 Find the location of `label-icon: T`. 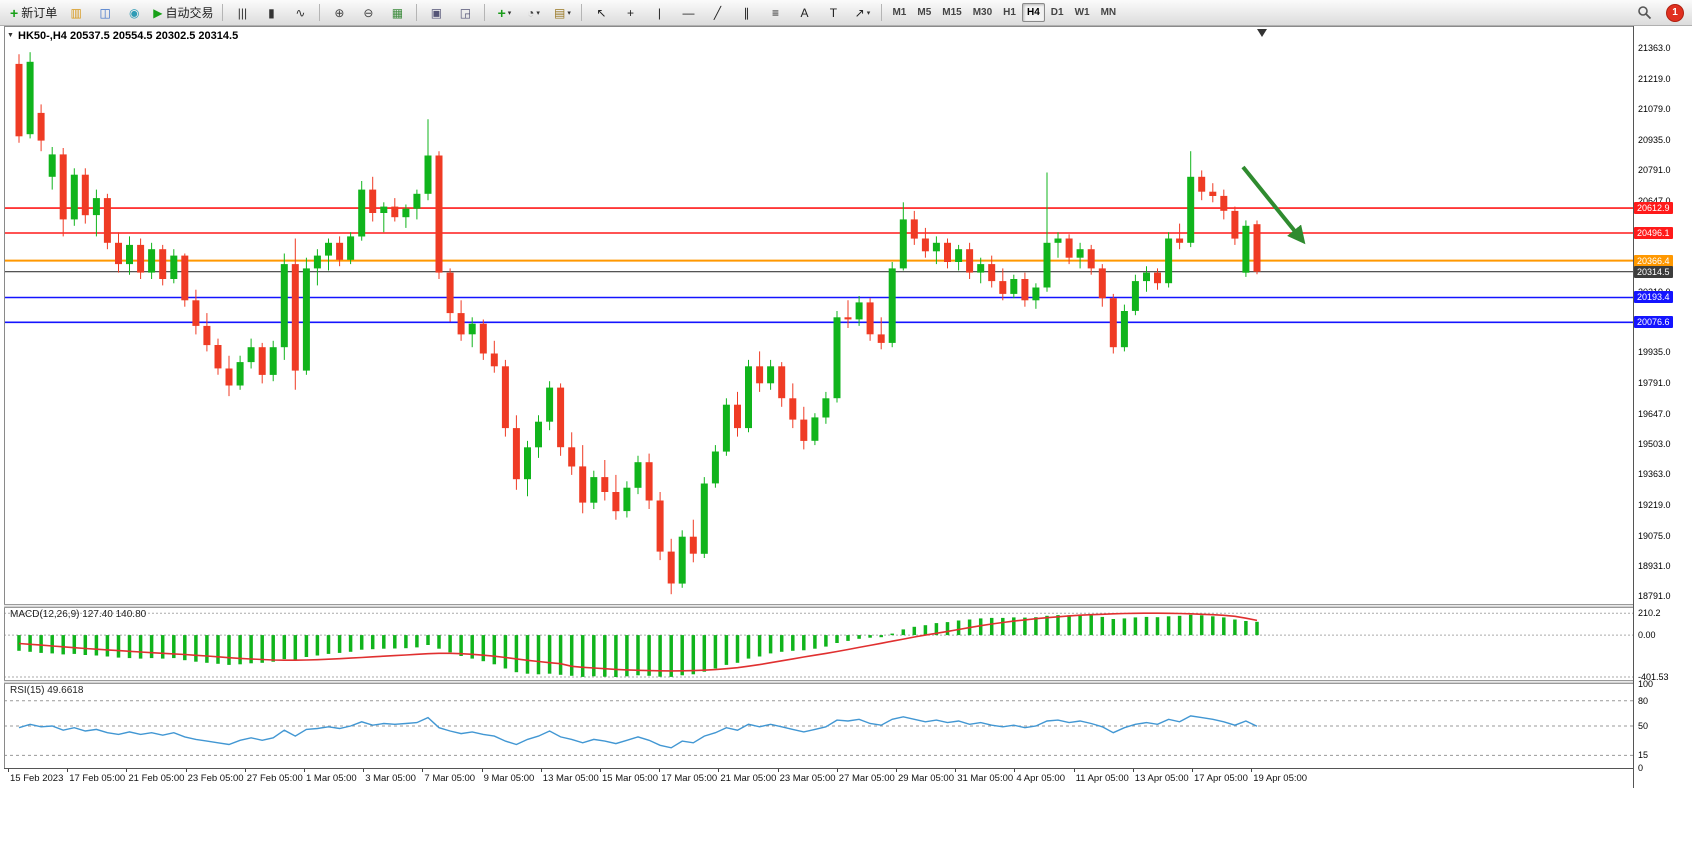

label-icon: T is located at coordinates (833, 12).